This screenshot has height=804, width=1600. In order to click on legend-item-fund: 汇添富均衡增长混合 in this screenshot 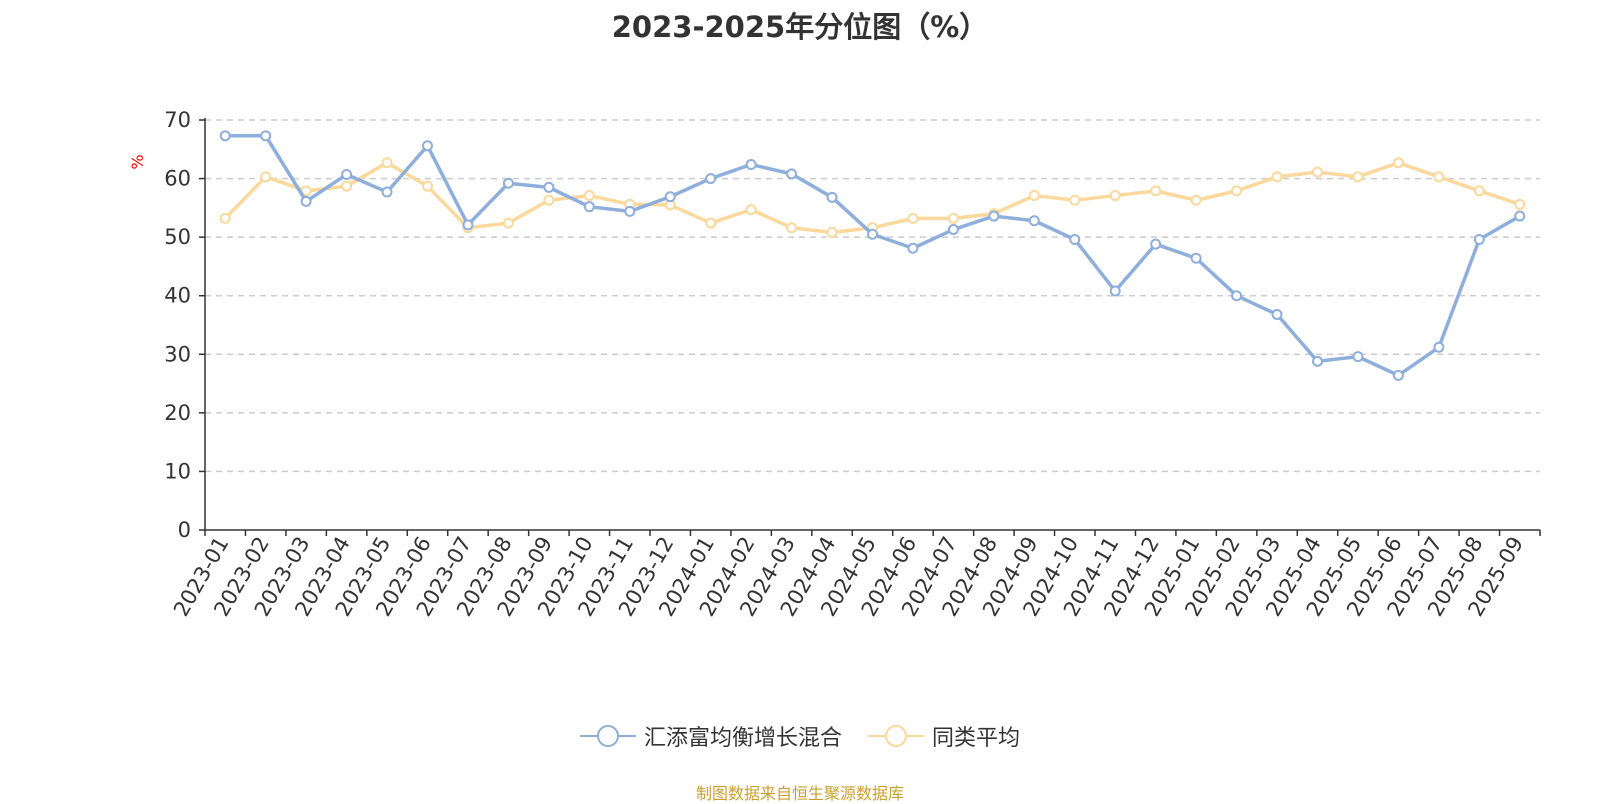, I will do `click(710, 736)`.